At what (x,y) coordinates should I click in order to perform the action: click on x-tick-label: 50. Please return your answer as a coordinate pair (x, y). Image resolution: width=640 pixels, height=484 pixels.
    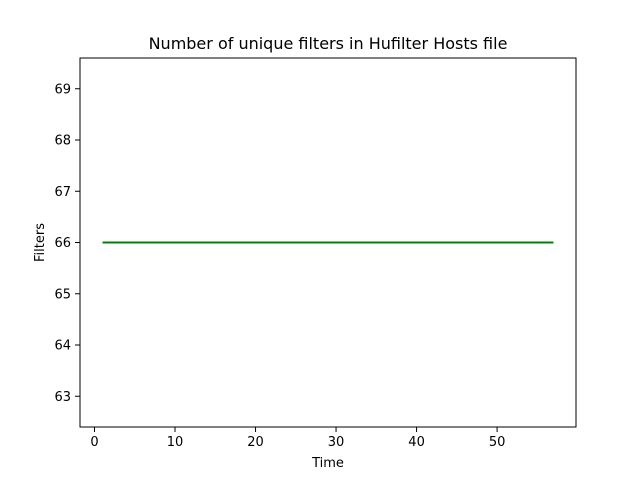
    Looking at the image, I should click on (497, 442).